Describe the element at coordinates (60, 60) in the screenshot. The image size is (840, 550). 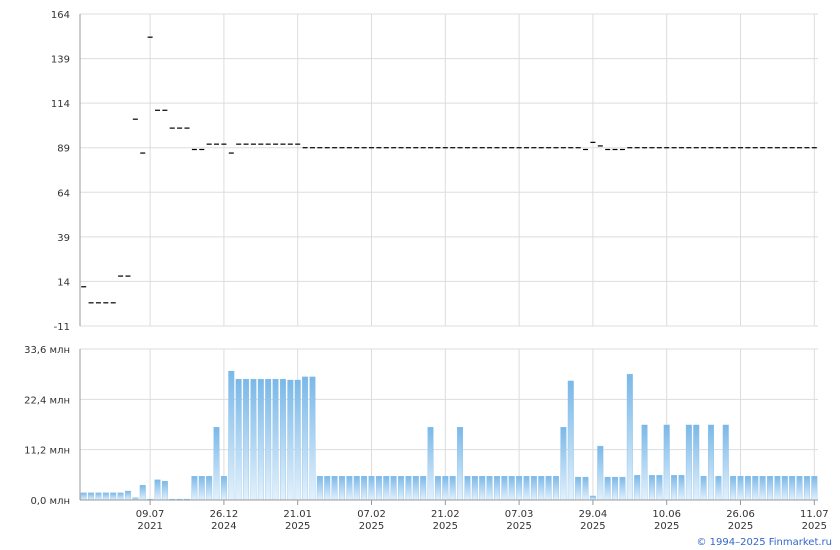
I see `y-tick-label: 139` at that location.